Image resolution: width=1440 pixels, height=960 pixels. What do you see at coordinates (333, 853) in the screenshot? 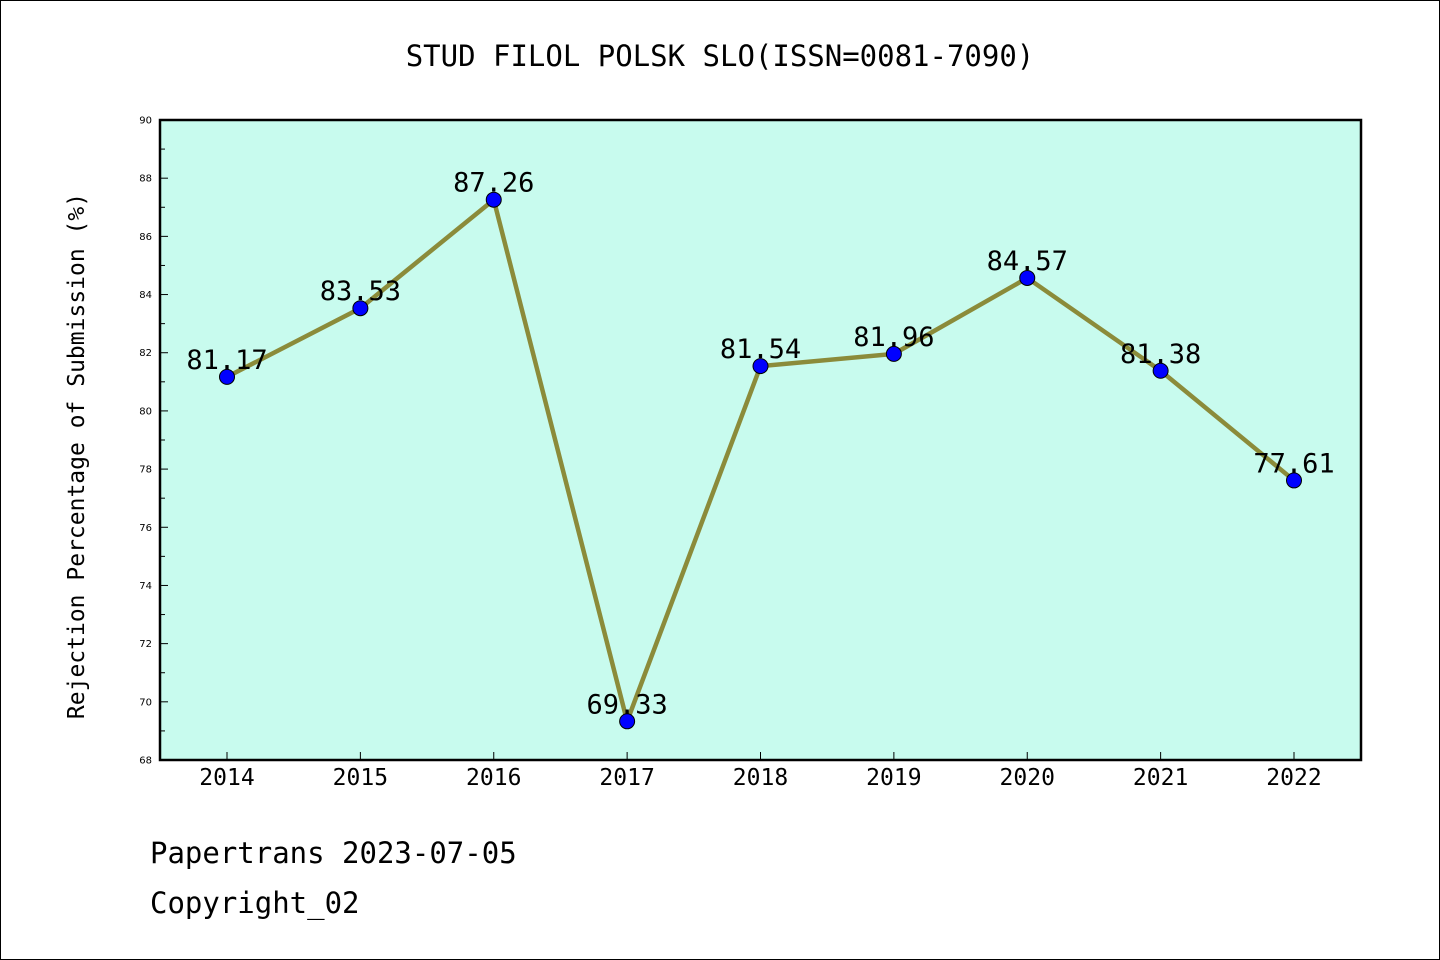
I see `footer-date: Papertrans 2023-07-05` at bounding box center [333, 853].